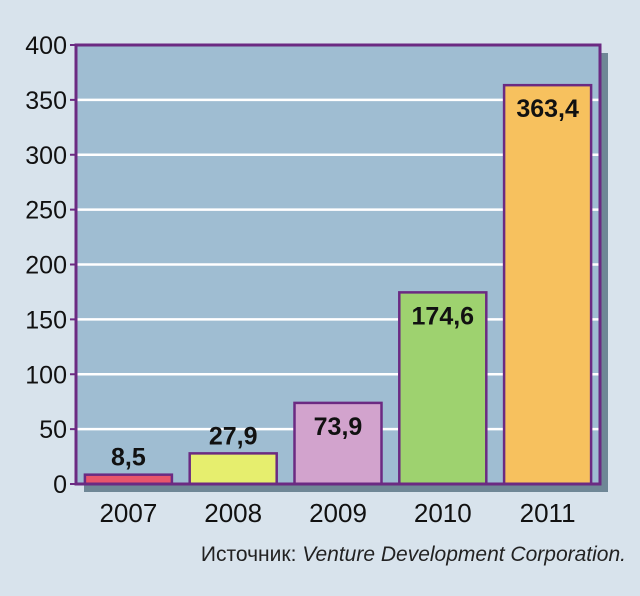 This screenshot has height=596, width=640. What do you see at coordinates (128, 513) in the screenshot?
I see `x-tick-label: 2007` at bounding box center [128, 513].